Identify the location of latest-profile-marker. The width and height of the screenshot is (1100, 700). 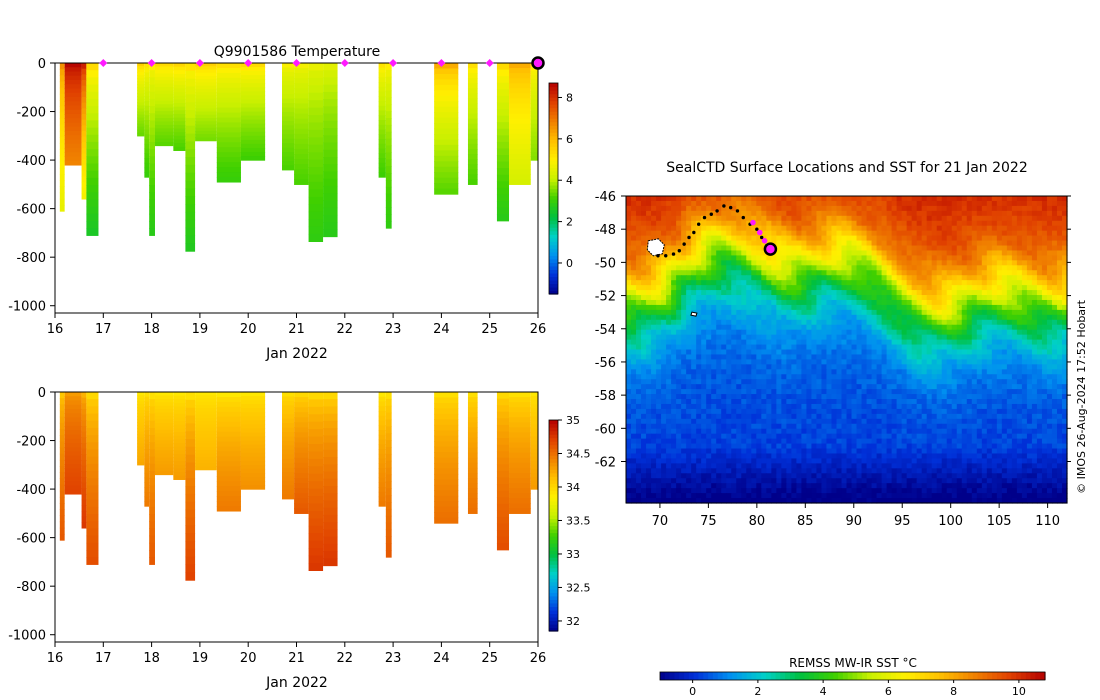
(538, 63).